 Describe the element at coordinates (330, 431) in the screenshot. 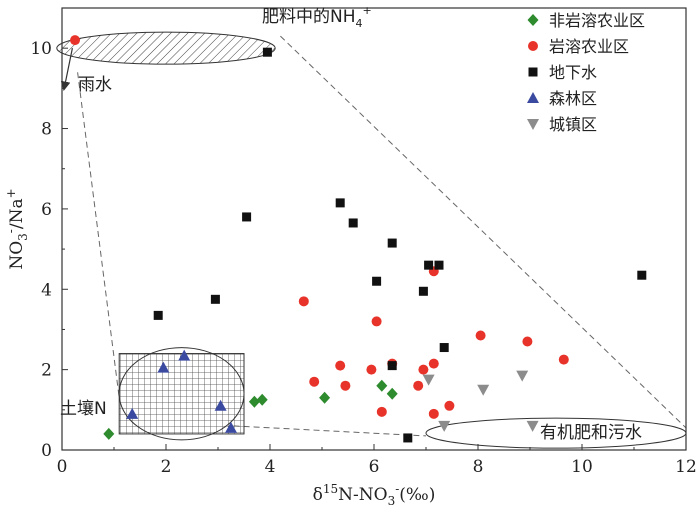

I see `envelope-line-bottom` at that location.